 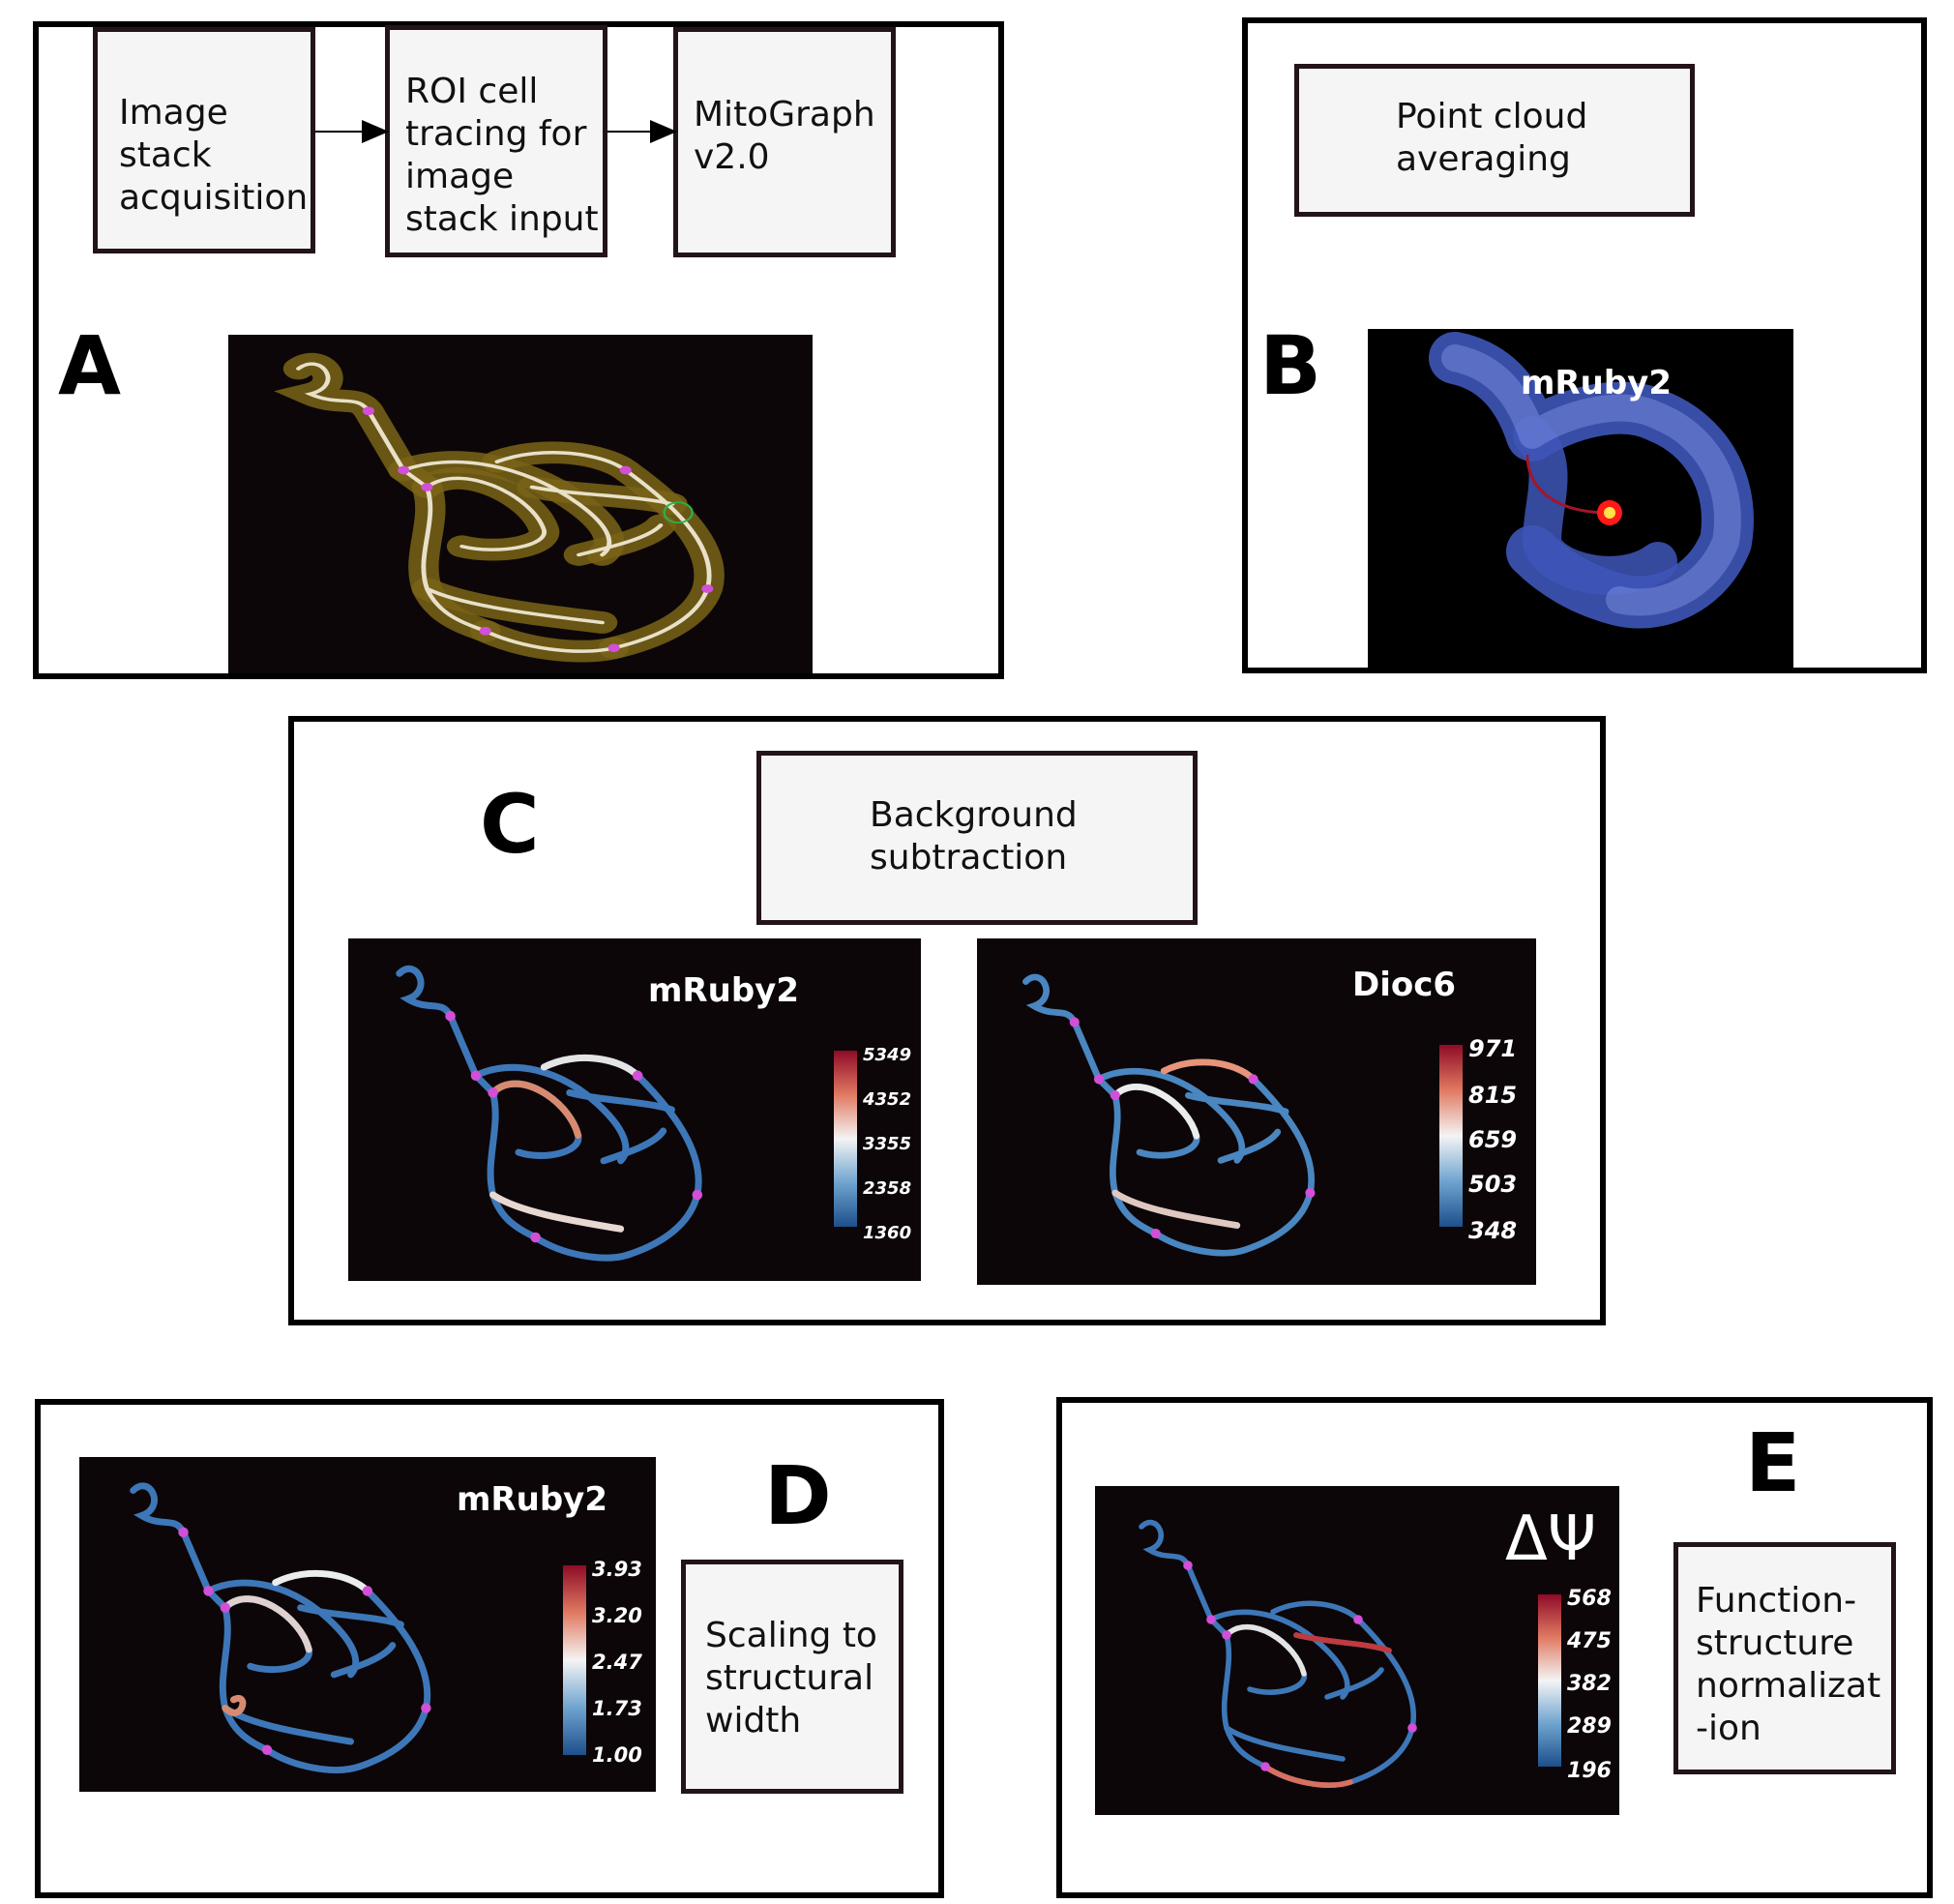 What do you see at coordinates (1589, 1771) in the screenshot?
I see `membrane-potential-tick-5: 196` at bounding box center [1589, 1771].